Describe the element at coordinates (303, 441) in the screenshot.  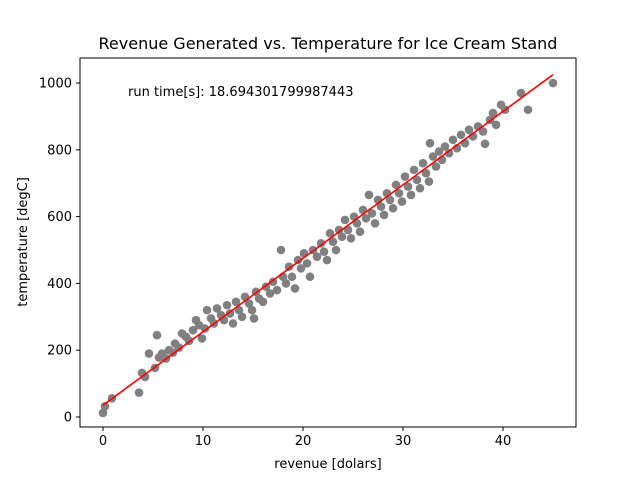
I see `x-tick-label: 20` at that location.